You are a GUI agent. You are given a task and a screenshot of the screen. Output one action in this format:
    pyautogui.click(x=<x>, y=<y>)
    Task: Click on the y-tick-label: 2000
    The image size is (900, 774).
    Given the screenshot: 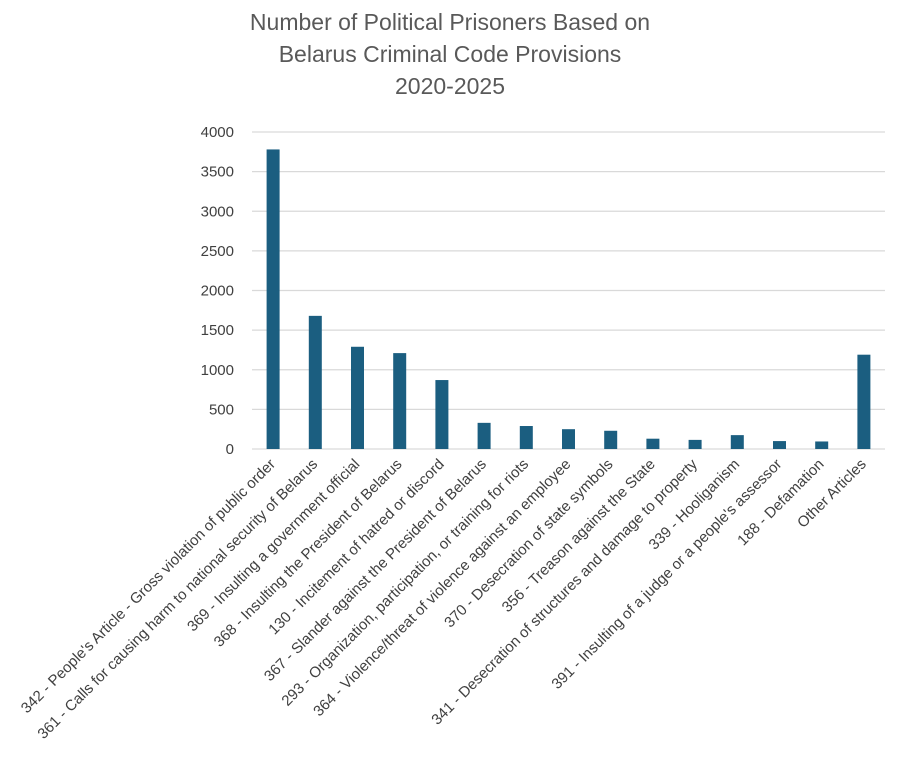 What is the action you would take?
    pyautogui.click(x=217, y=291)
    